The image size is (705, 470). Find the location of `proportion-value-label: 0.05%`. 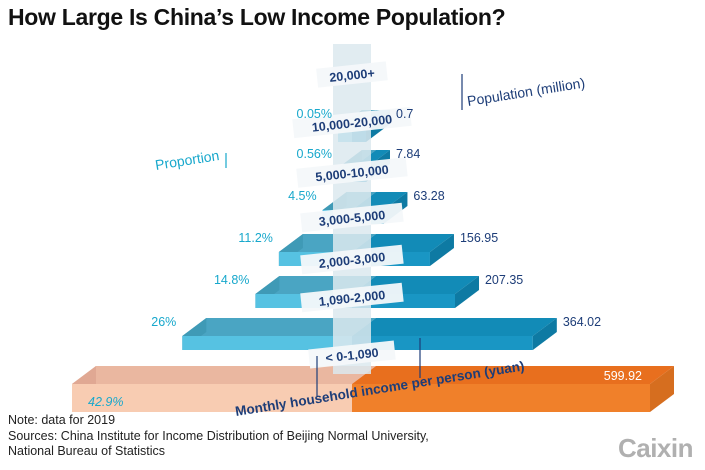

proportion-value-label: 0.05% is located at coordinates (314, 114).